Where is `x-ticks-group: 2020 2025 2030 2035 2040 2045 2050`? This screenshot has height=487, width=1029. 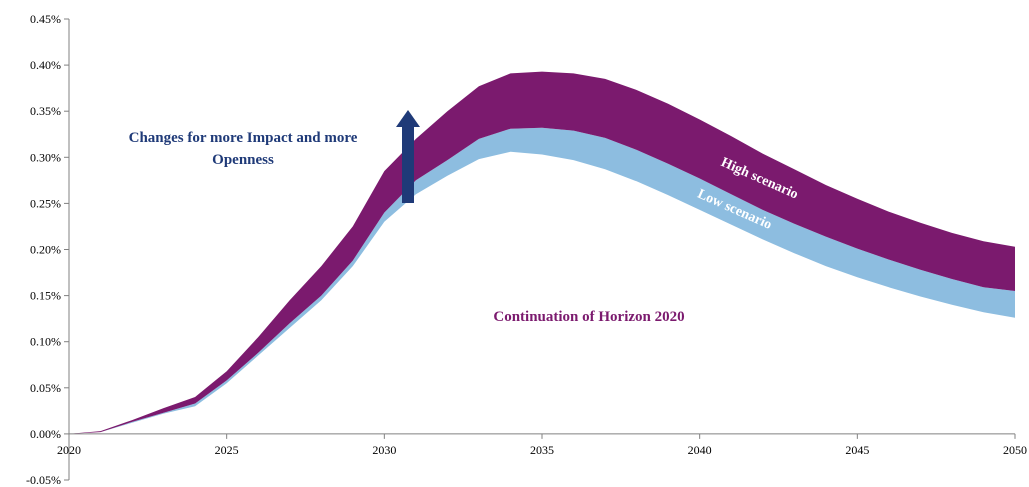
x-ticks-group: 2020 2025 2030 2035 2040 2045 2050 is located at coordinates (542, 445).